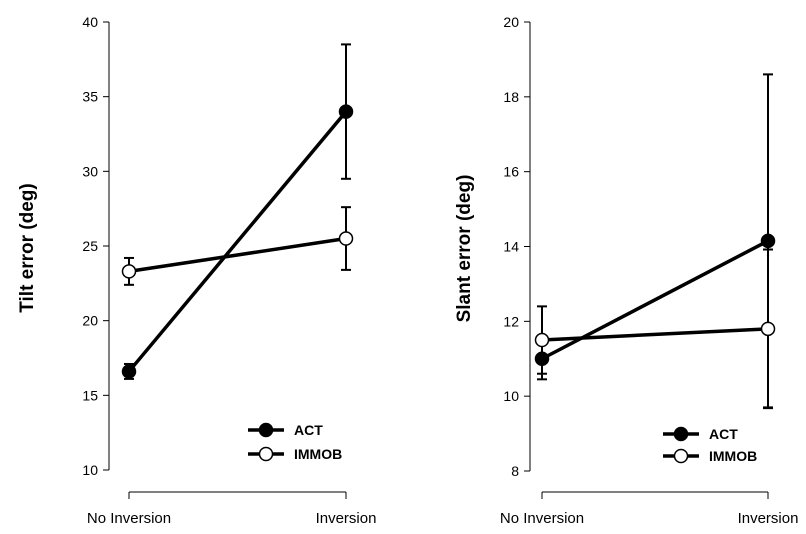 The height and width of the screenshot is (534, 806). Describe the element at coordinates (511, 321) in the screenshot. I see `y-tick-label: 12` at that location.